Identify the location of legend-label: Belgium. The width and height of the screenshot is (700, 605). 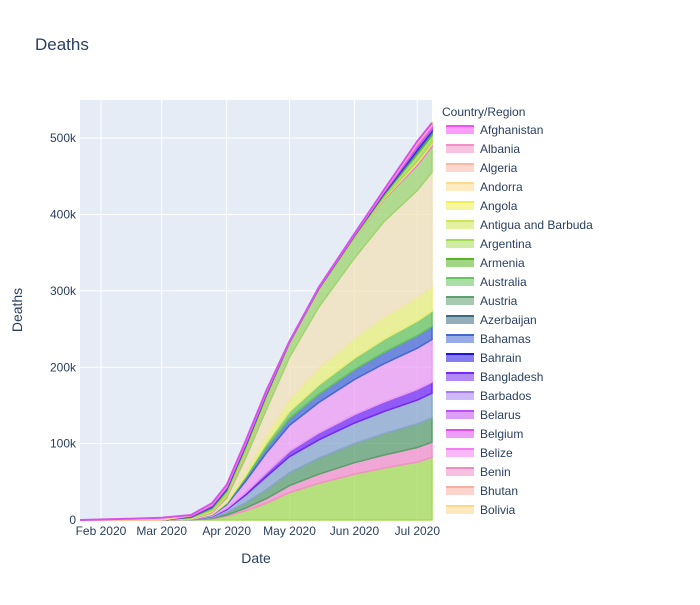
(501, 434).